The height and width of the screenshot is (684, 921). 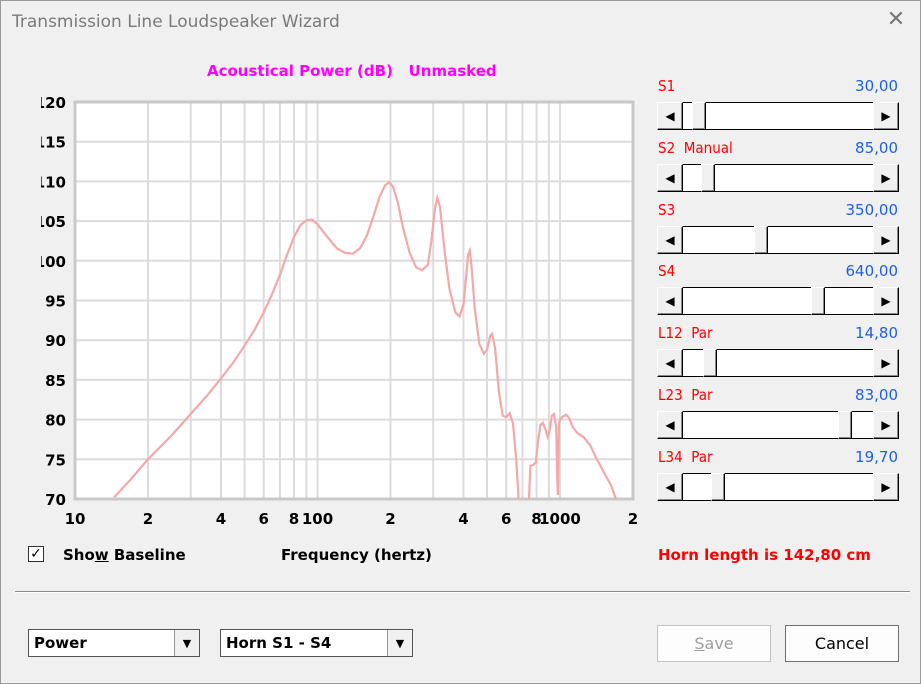 I want to click on show-baseline-label-pre: Sho, so click(x=79, y=555).